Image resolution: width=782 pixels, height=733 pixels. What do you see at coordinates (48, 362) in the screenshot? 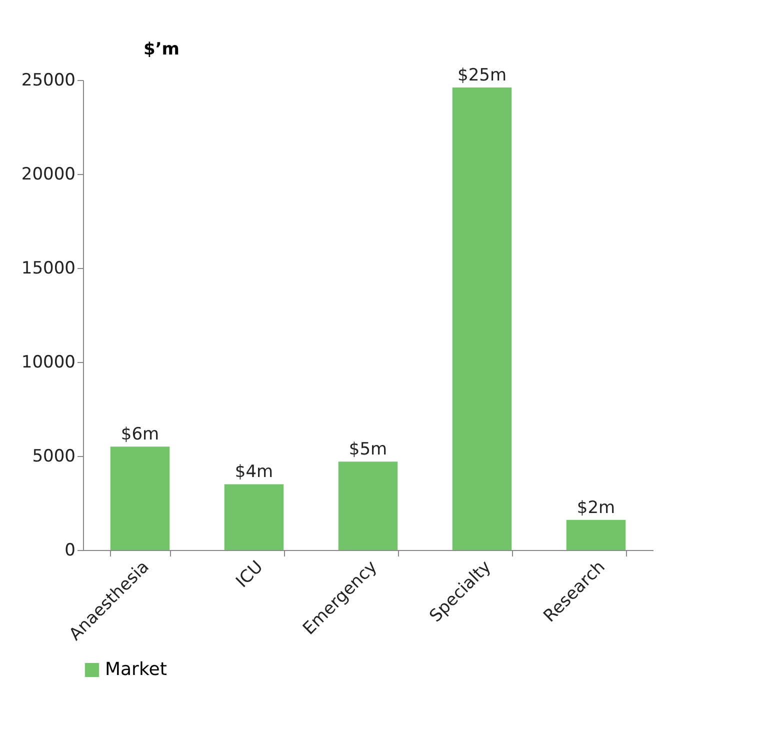
I see `y-tick-label: 10000` at bounding box center [48, 362].